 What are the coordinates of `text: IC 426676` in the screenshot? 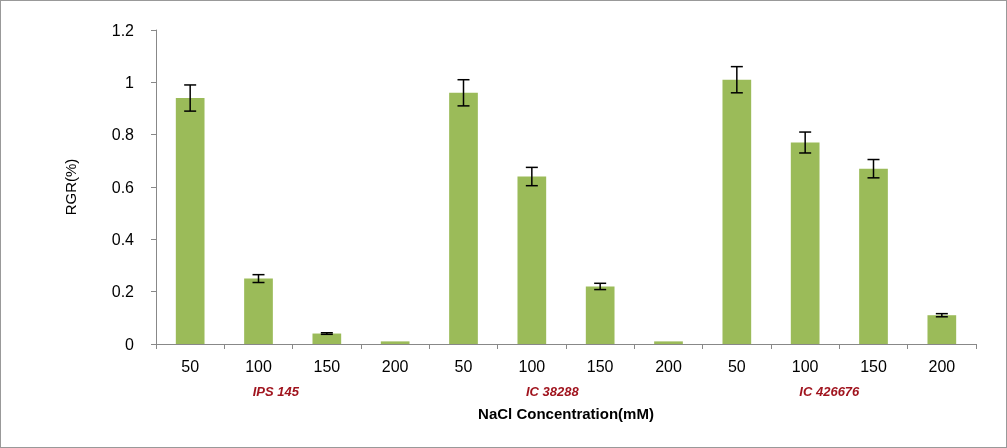 It's located at (830, 391).